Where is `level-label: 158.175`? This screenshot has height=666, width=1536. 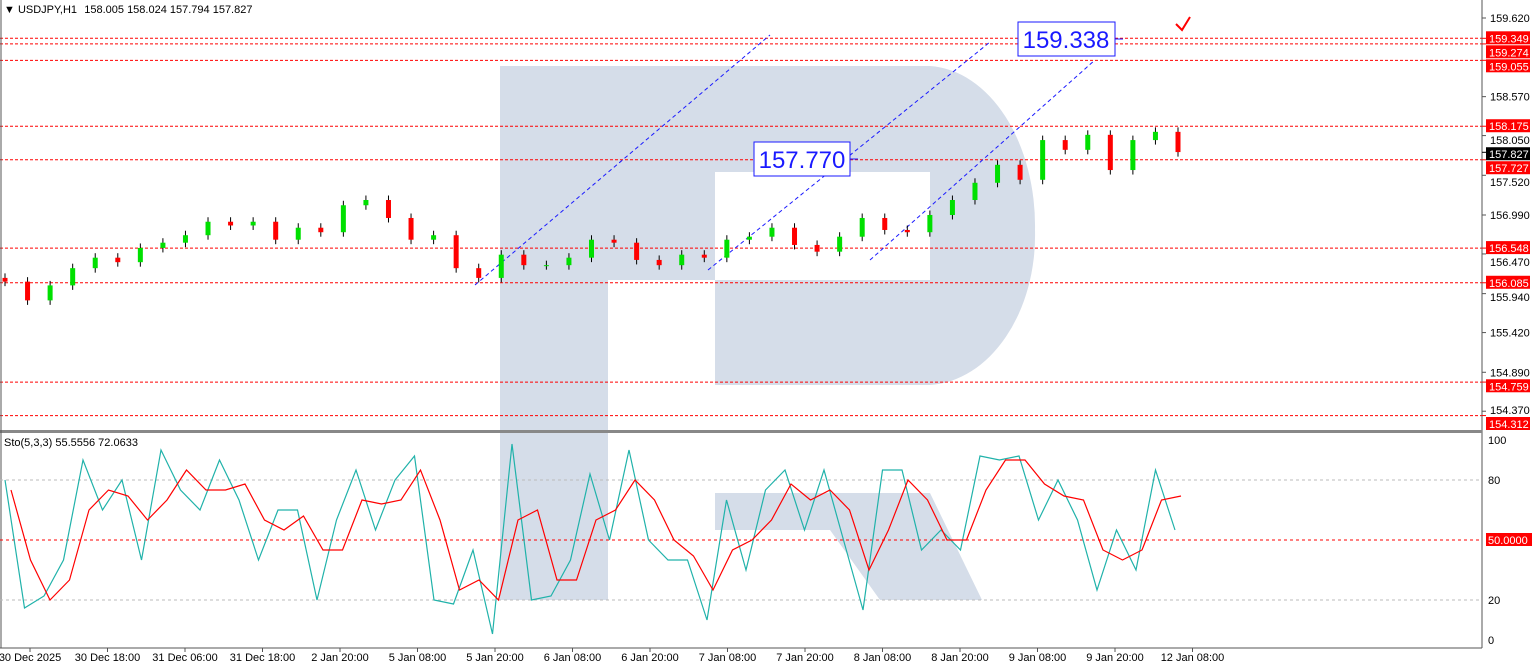 level-label: 158.175 is located at coordinates (1509, 127).